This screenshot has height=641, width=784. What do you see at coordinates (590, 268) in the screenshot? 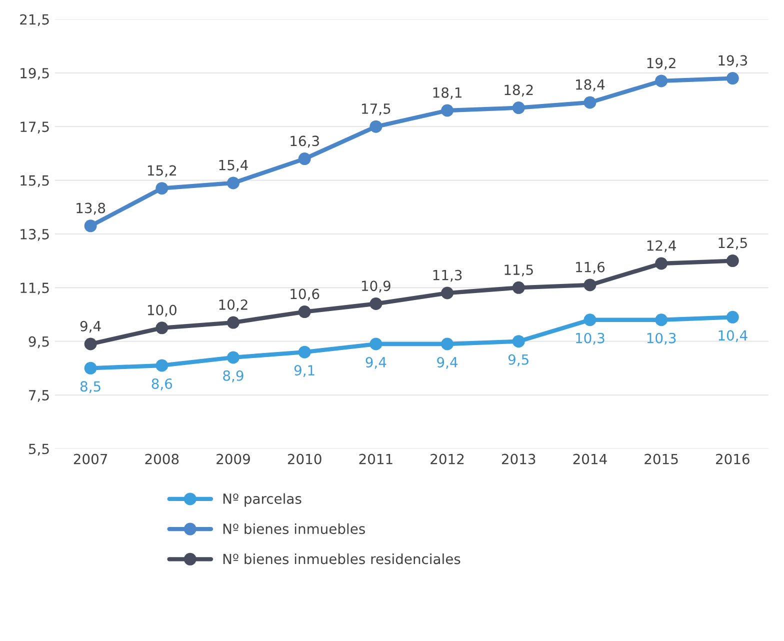
I see `data-label: 11,6` at bounding box center [590, 268].